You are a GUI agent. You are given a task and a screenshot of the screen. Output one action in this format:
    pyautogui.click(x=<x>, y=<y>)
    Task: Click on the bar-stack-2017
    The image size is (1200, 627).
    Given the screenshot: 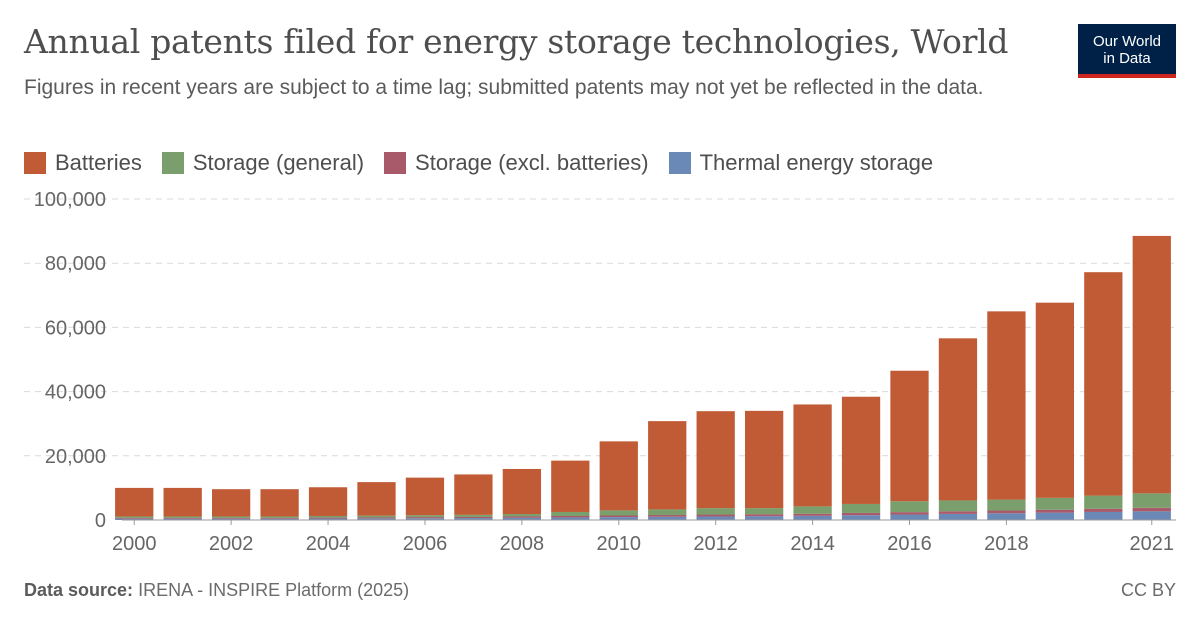 What is the action you would take?
    pyautogui.click(x=958, y=429)
    